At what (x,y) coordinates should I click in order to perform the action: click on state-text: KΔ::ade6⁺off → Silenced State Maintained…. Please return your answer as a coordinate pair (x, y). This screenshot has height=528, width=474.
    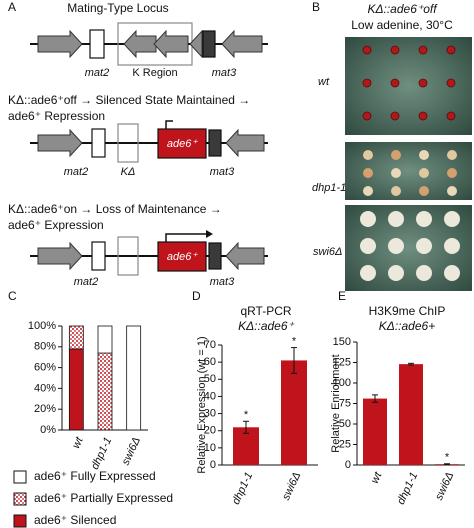
    Looking at the image, I should click on (129, 100).